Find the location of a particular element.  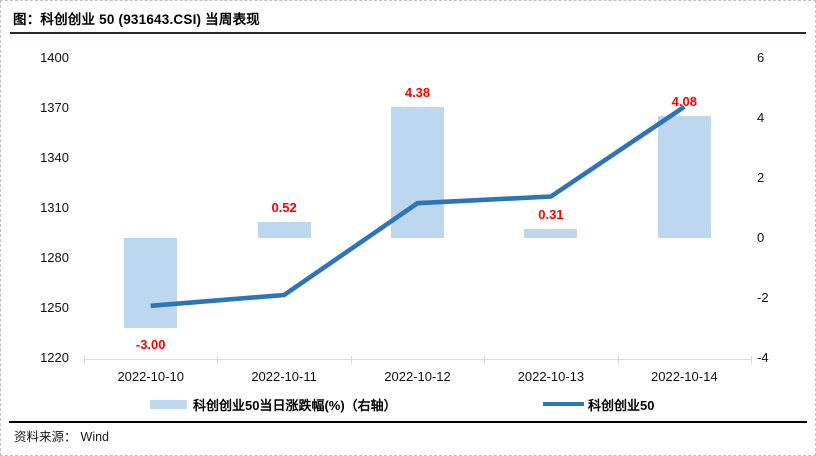

legend-label-line-series: 科创创业50 is located at coordinates (621, 405).